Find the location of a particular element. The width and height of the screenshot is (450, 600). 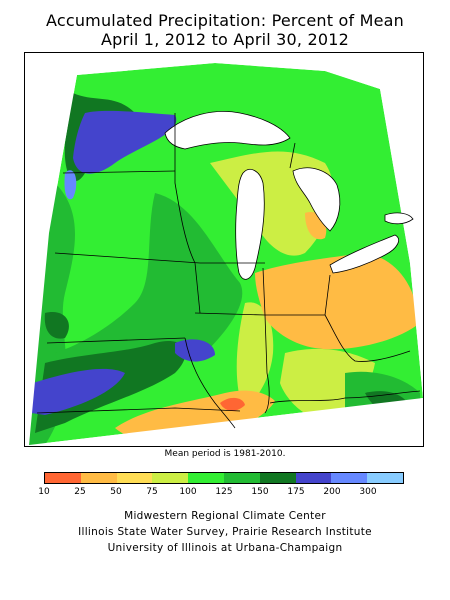

credit-line-1: Midwestern Regional Climate Center is located at coordinates (225, 516).